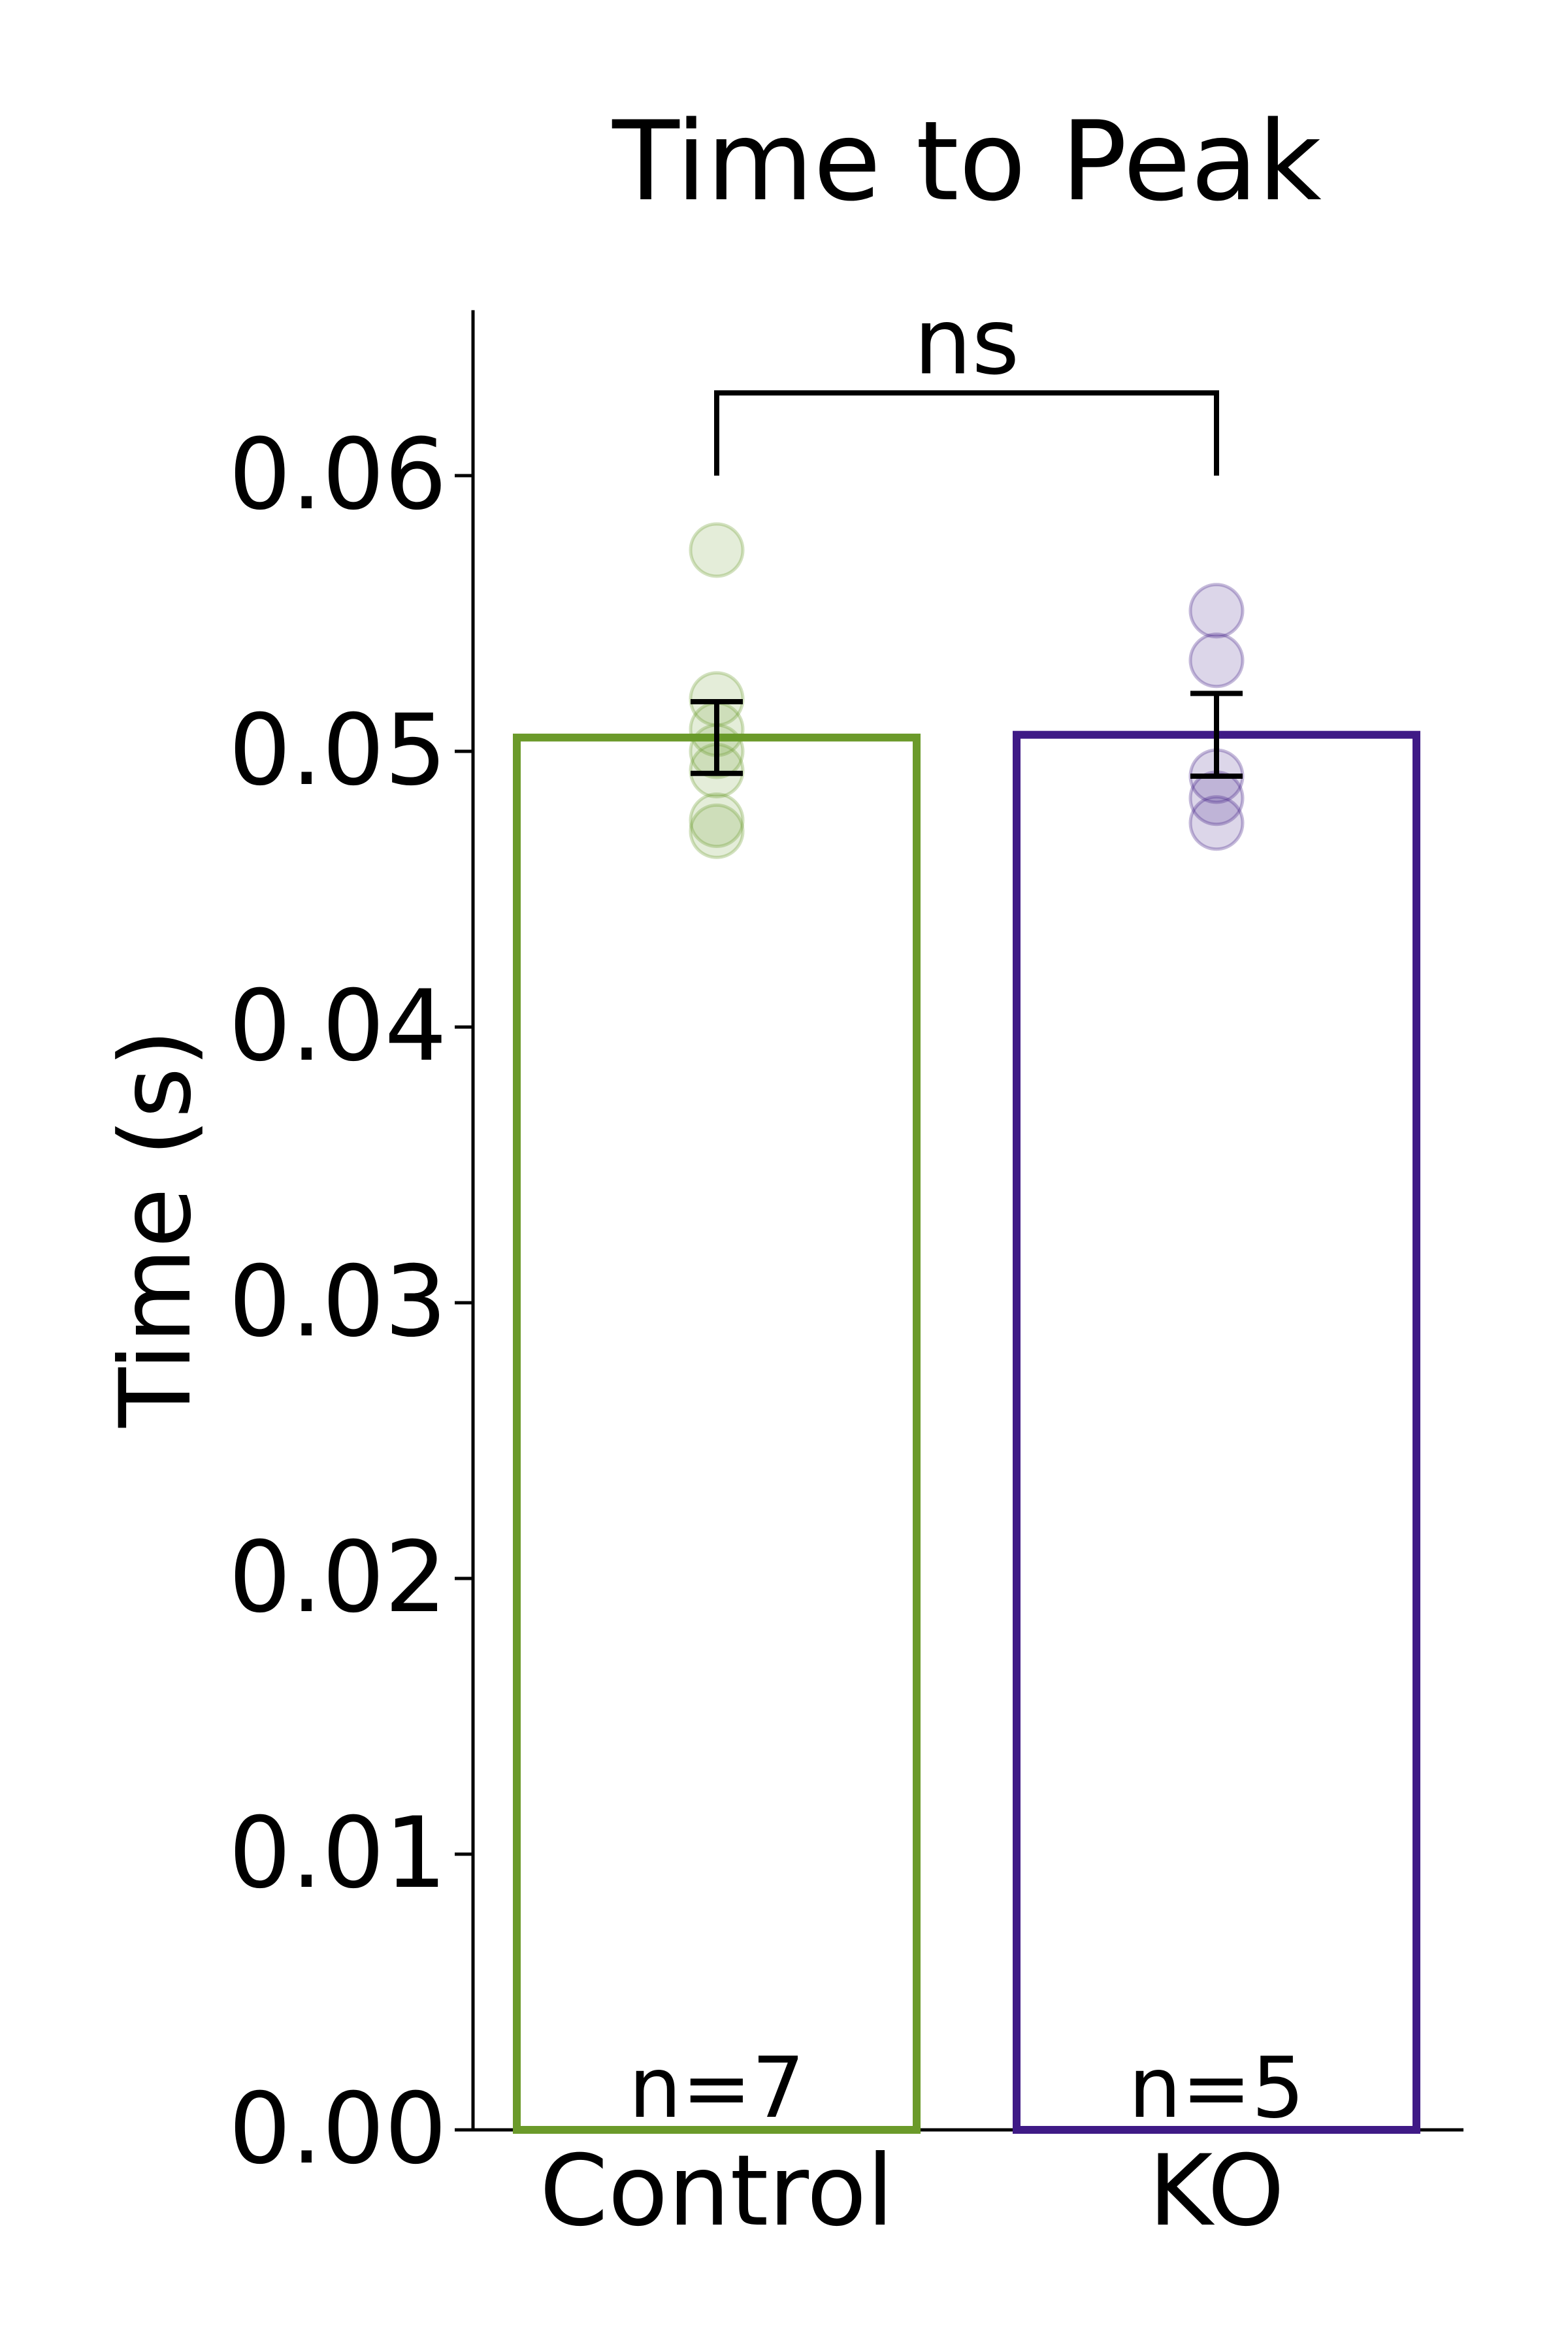  What do you see at coordinates (1216, 2191) in the screenshot?
I see `x-tick-label: KO` at bounding box center [1216, 2191].